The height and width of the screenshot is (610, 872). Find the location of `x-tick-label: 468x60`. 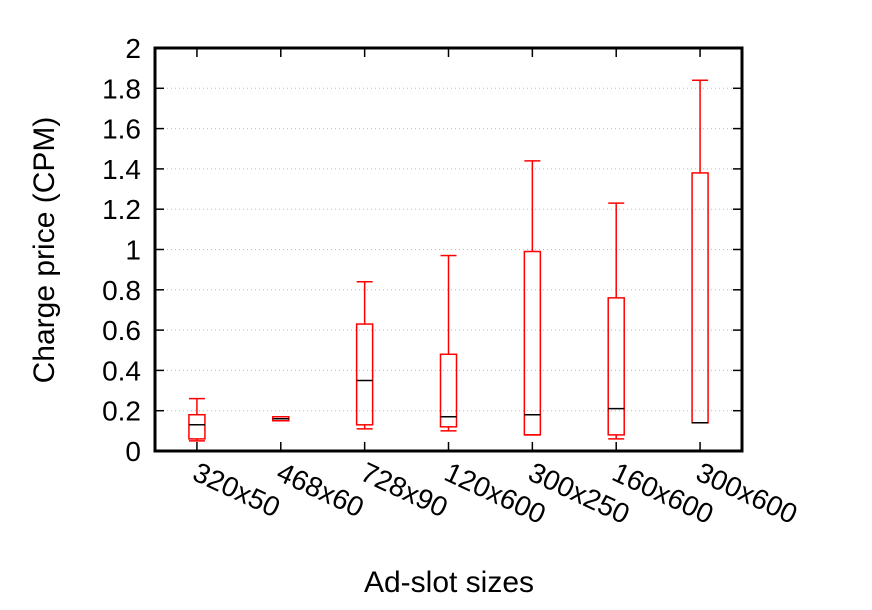

x-tick-label: 468x60 is located at coordinates (320, 489).